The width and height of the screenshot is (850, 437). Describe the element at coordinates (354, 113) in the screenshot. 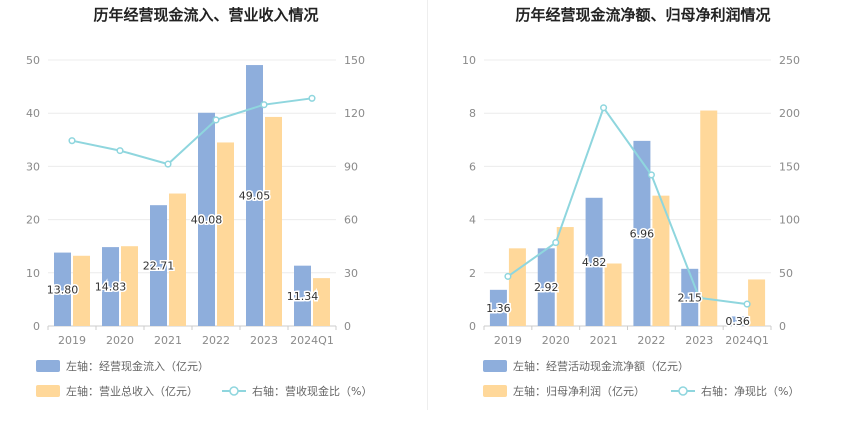

I see `right-axis-tick: 120` at that location.